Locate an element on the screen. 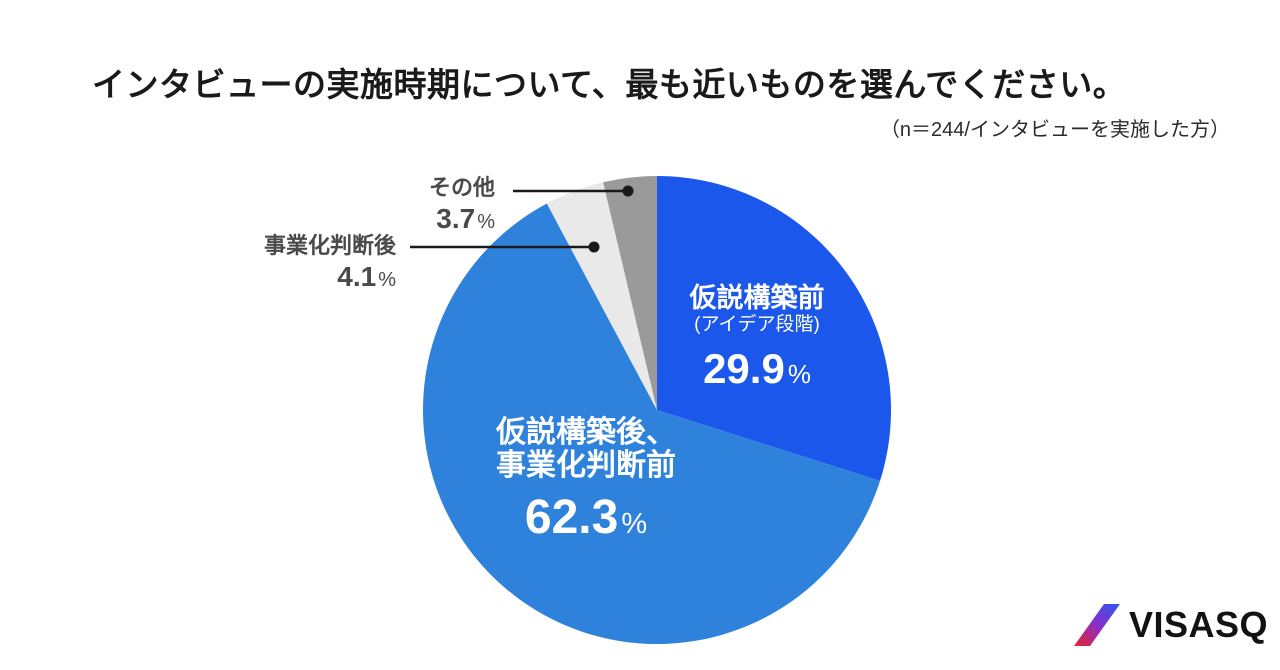  leader-dot-other is located at coordinates (628, 191).